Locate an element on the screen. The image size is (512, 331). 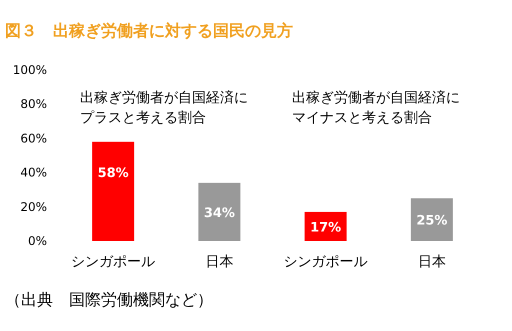
annotation: 出稼ぎ労働者が自国経済にプラスと考える割合 is located at coordinates (164, 108).